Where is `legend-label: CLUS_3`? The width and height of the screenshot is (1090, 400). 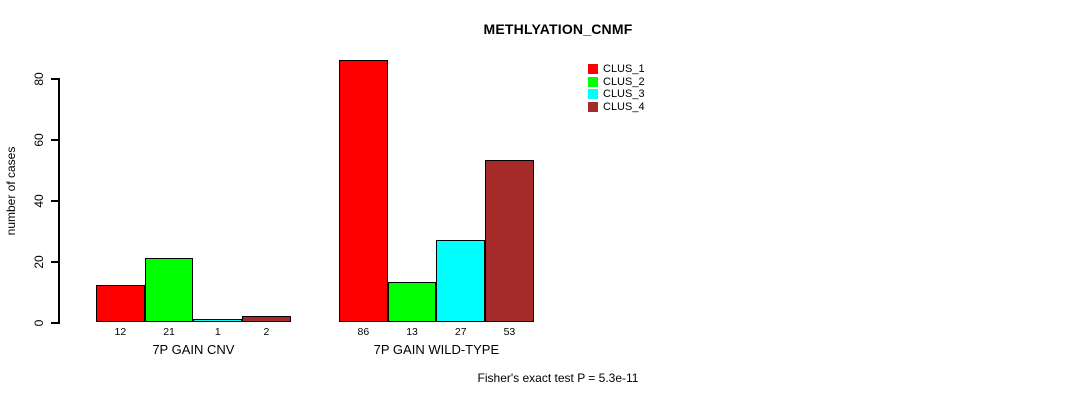 legend-label: CLUS_3 is located at coordinates (624, 94).